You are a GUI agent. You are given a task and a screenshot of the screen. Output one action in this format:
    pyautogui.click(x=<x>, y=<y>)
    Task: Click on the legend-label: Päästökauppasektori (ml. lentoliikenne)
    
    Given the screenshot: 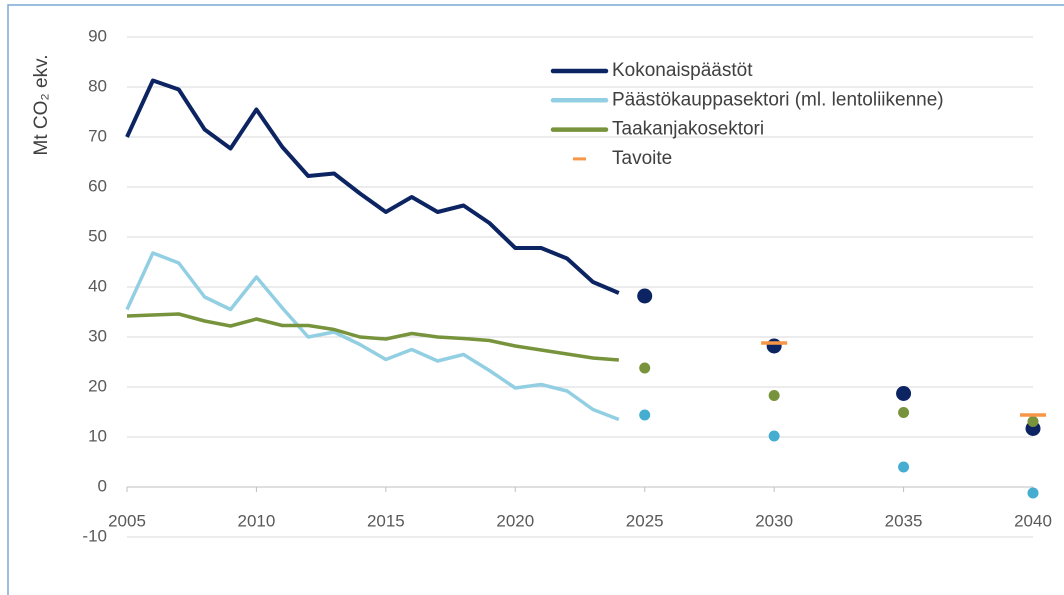 What is the action you would take?
    pyautogui.click(x=778, y=99)
    